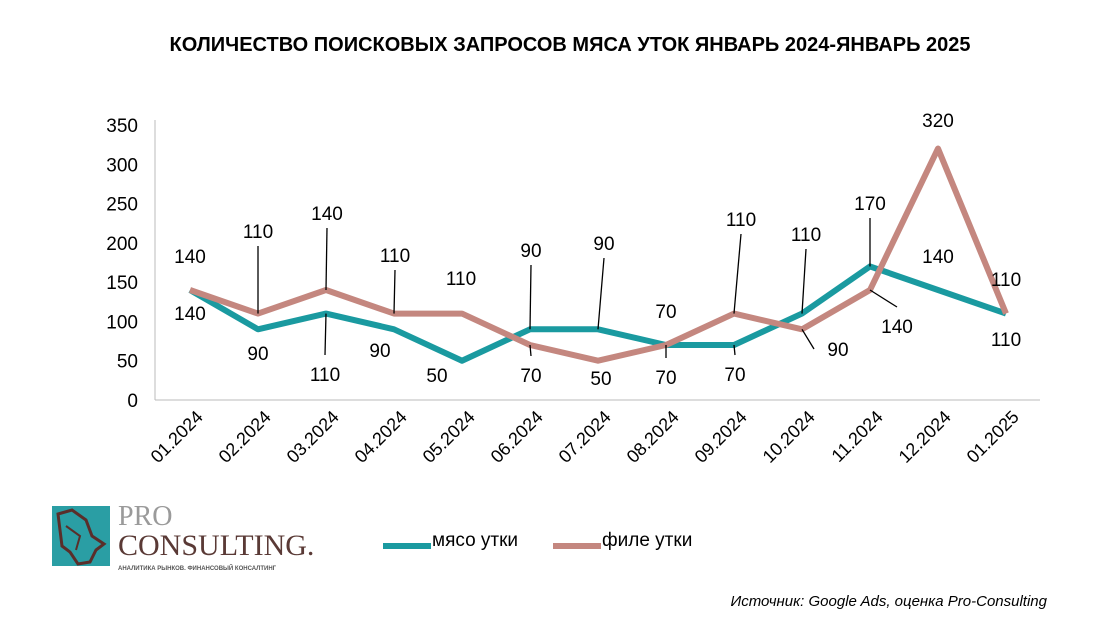  Describe the element at coordinates (313, 437) in the screenshot. I see `x-tick-label: 03.2024` at that location.